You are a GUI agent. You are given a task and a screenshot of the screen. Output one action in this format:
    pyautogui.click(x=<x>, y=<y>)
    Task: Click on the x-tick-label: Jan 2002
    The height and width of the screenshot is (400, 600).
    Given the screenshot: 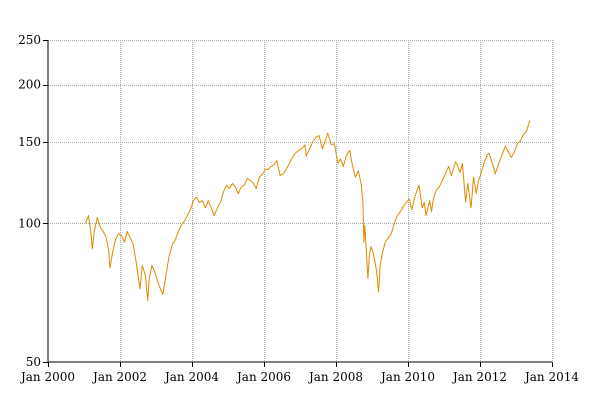 What is the action you would take?
    pyautogui.click(x=119, y=377)
    